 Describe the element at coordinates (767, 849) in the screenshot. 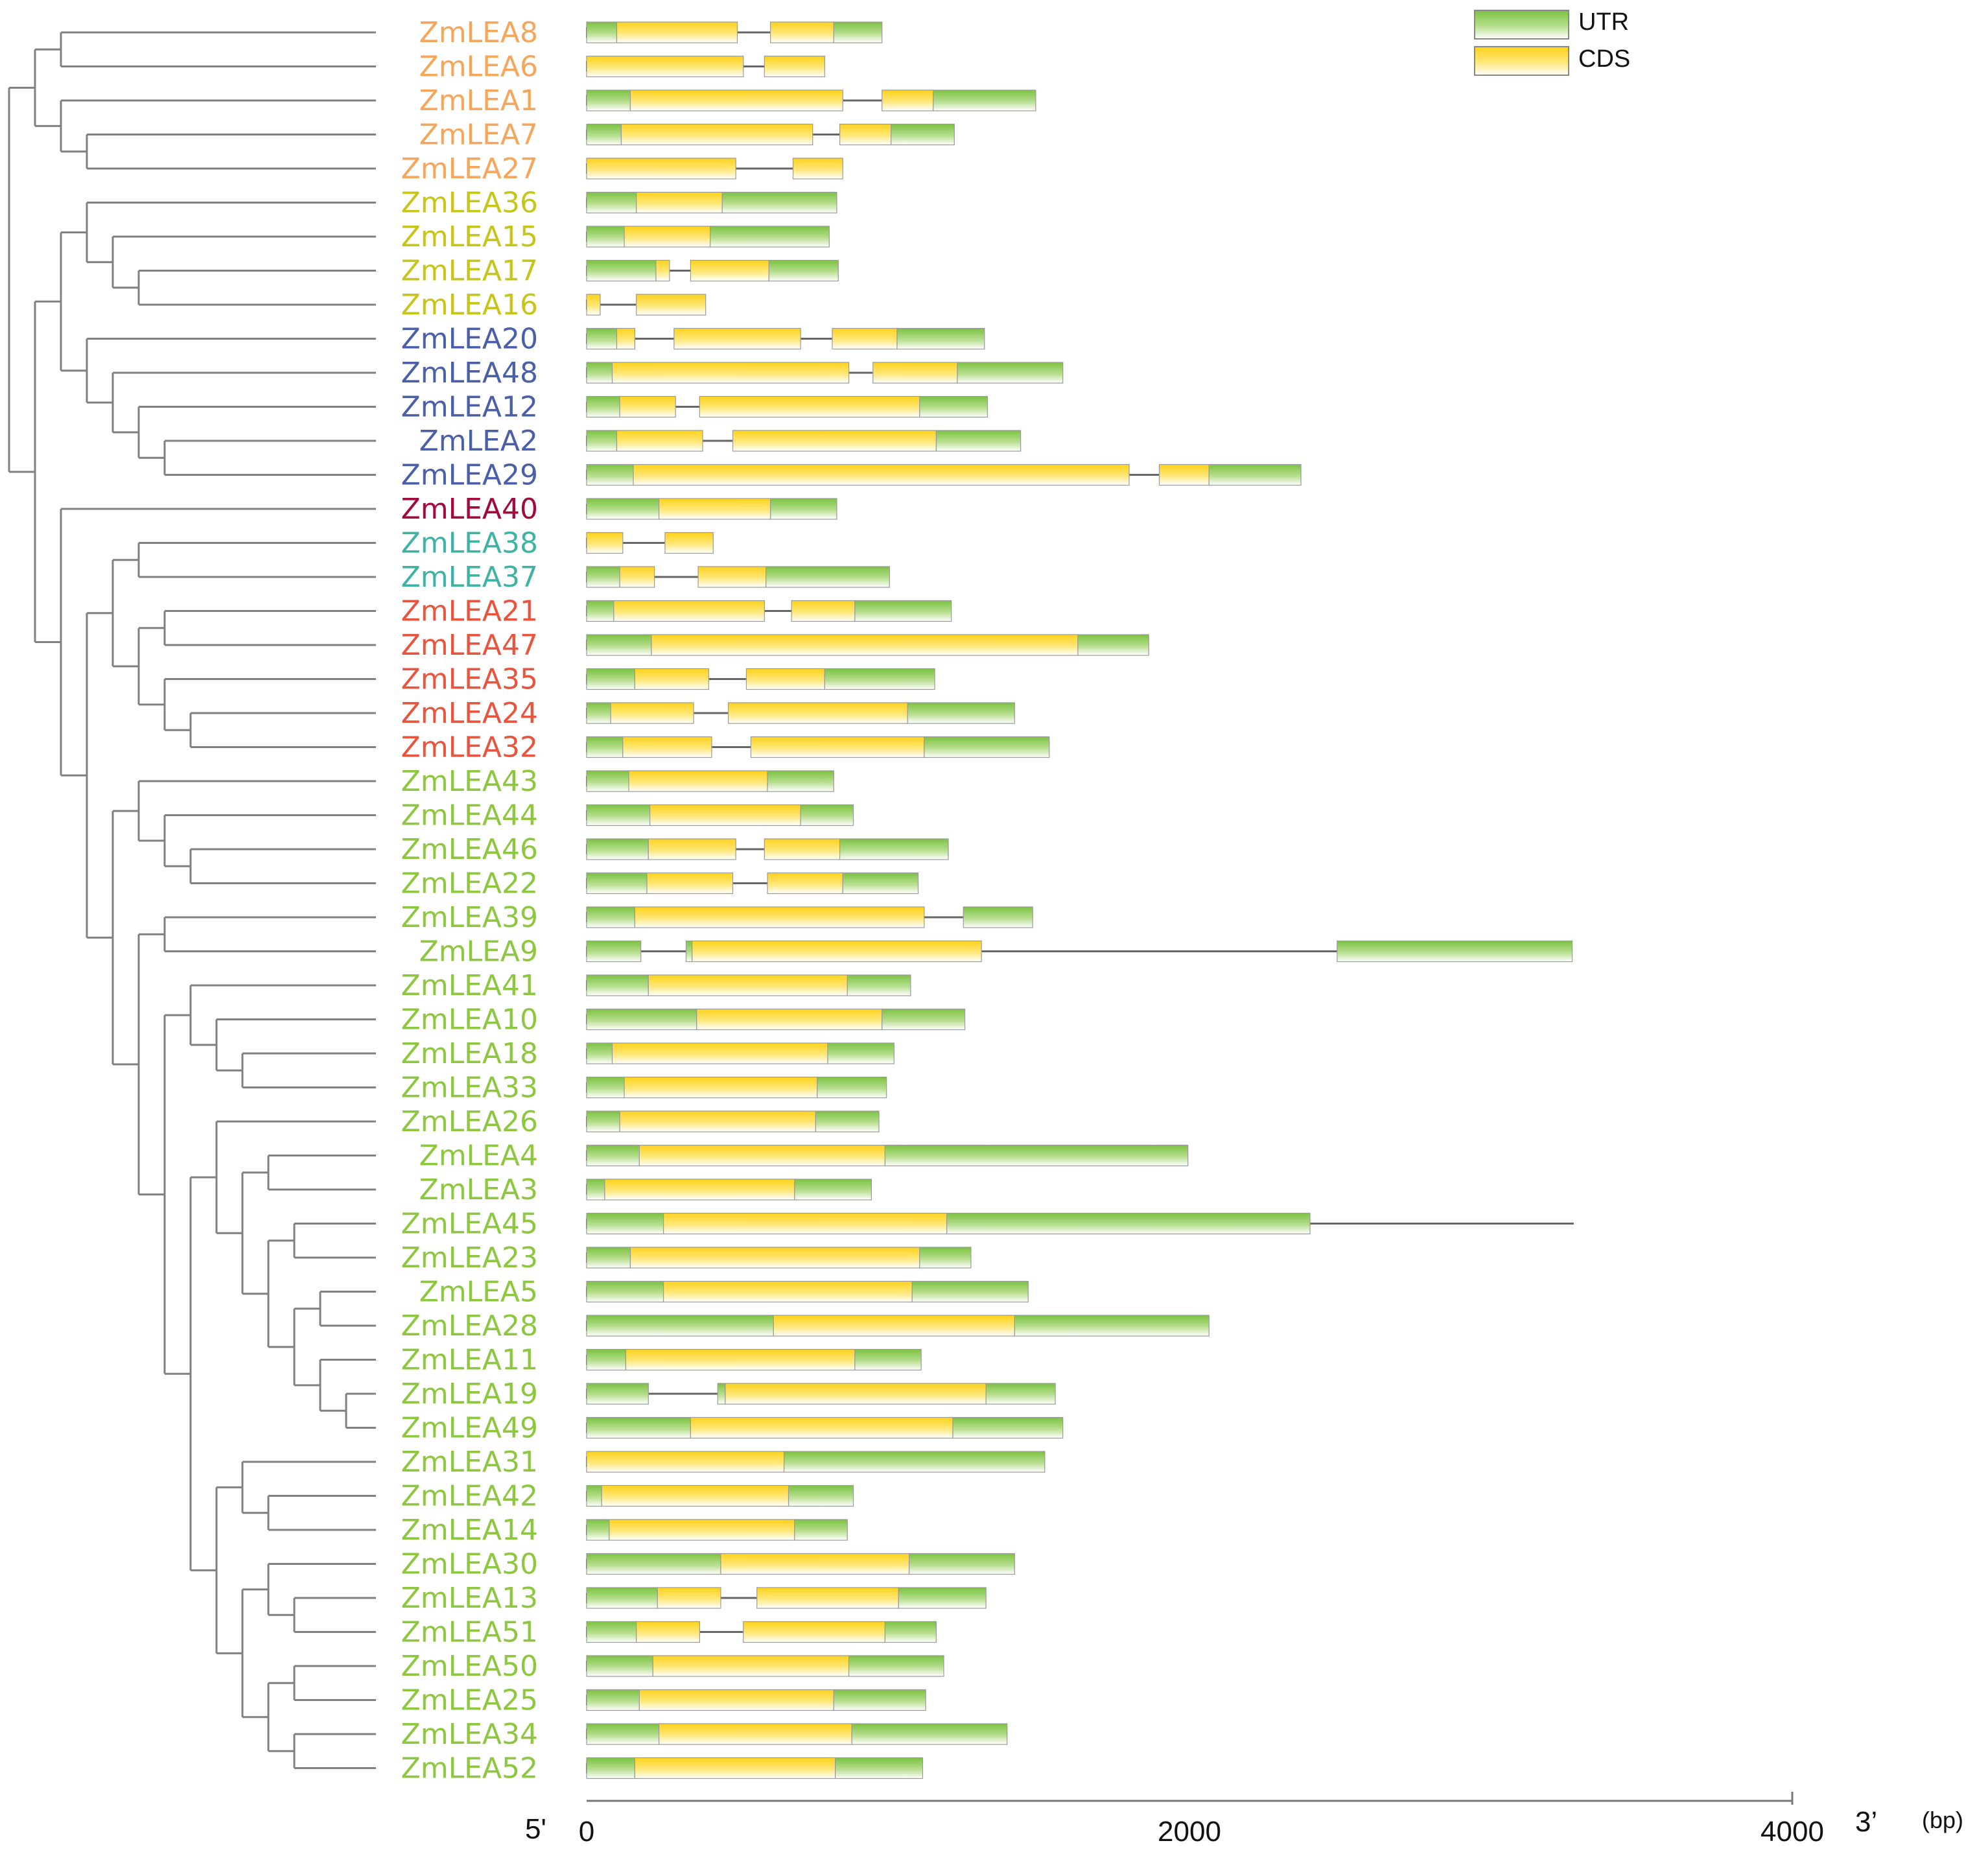

I see `gene-structure-zmlea46` at that location.